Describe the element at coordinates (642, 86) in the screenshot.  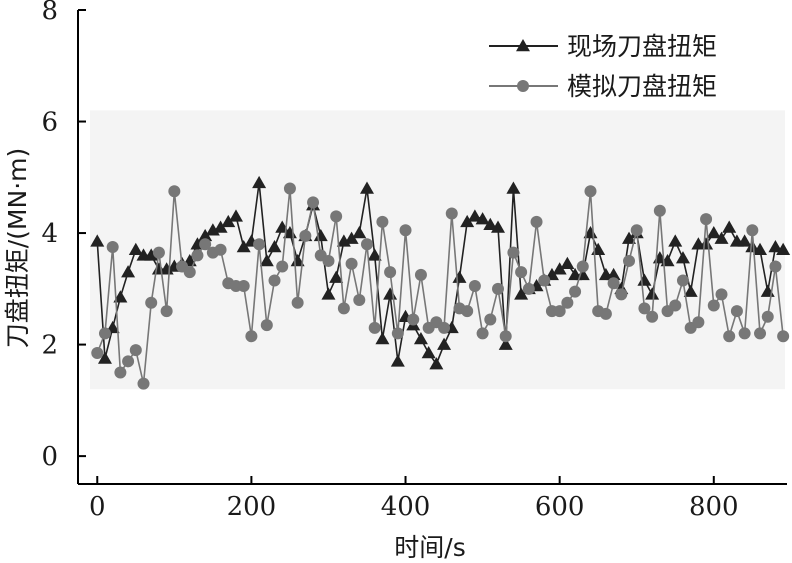
I see `legend-label-2: 模拟刀盘扭矩` at that location.